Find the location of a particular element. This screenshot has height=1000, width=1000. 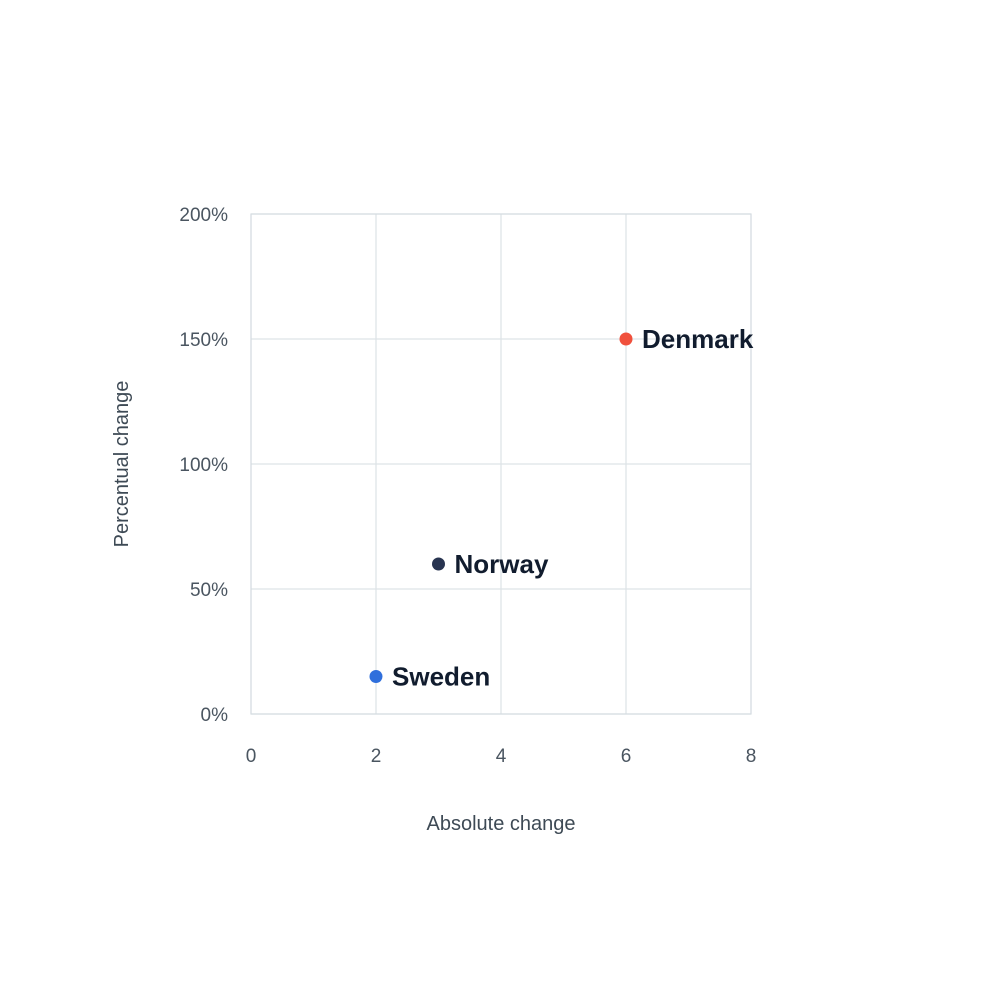

y-tick-label: 100% is located at coordinates (203, 465).